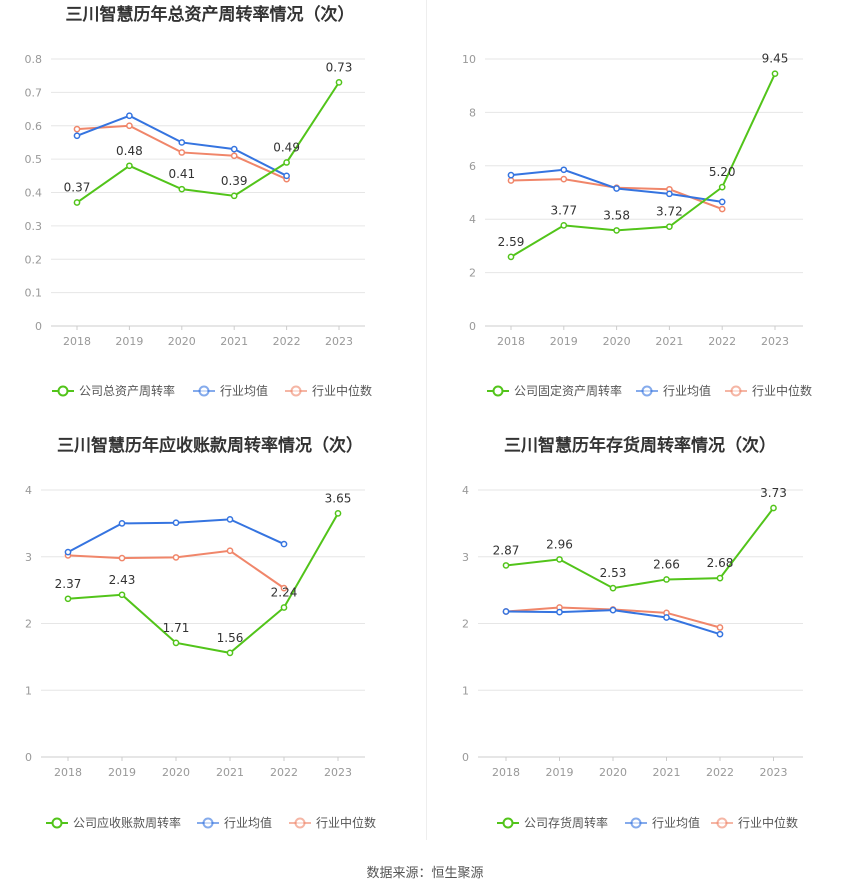  What do you see at coordinates (472, 273) in the screenshot?
I see `y-tick-label: 2` at bounding box center [472, 273].